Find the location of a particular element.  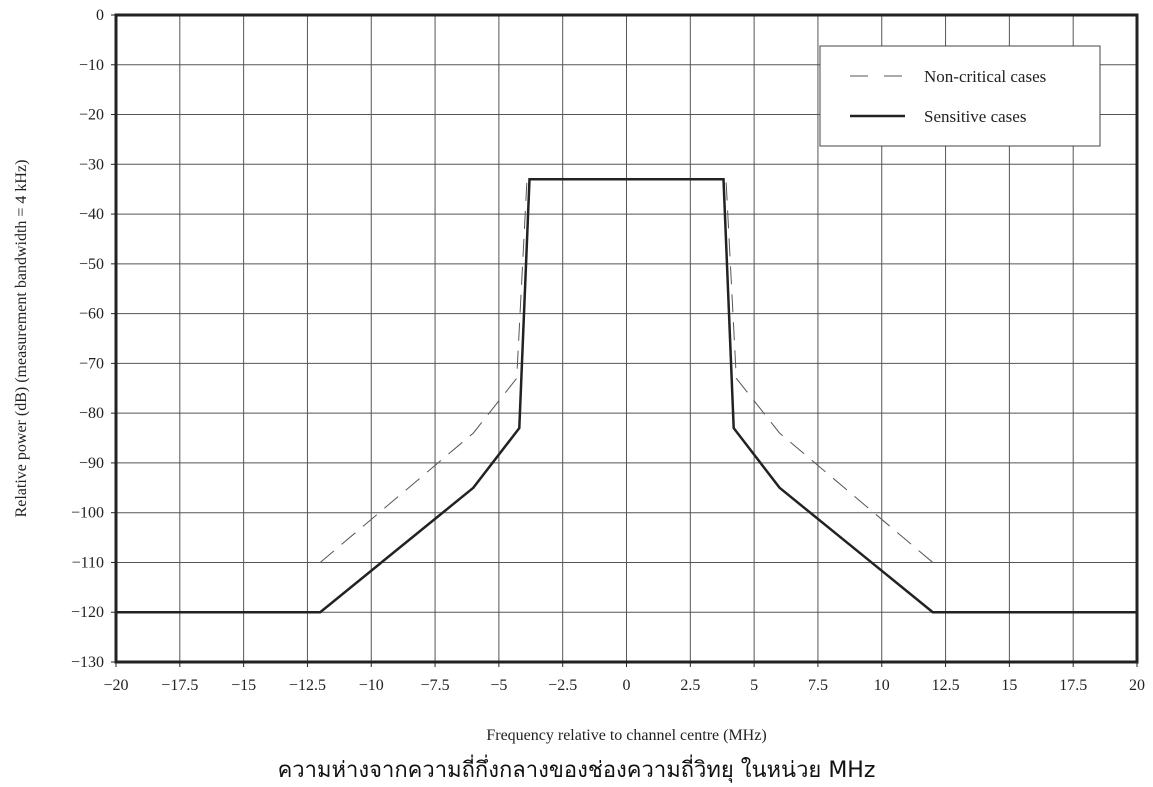

y-tick-label: −60 is located at coordinates (91, 314).